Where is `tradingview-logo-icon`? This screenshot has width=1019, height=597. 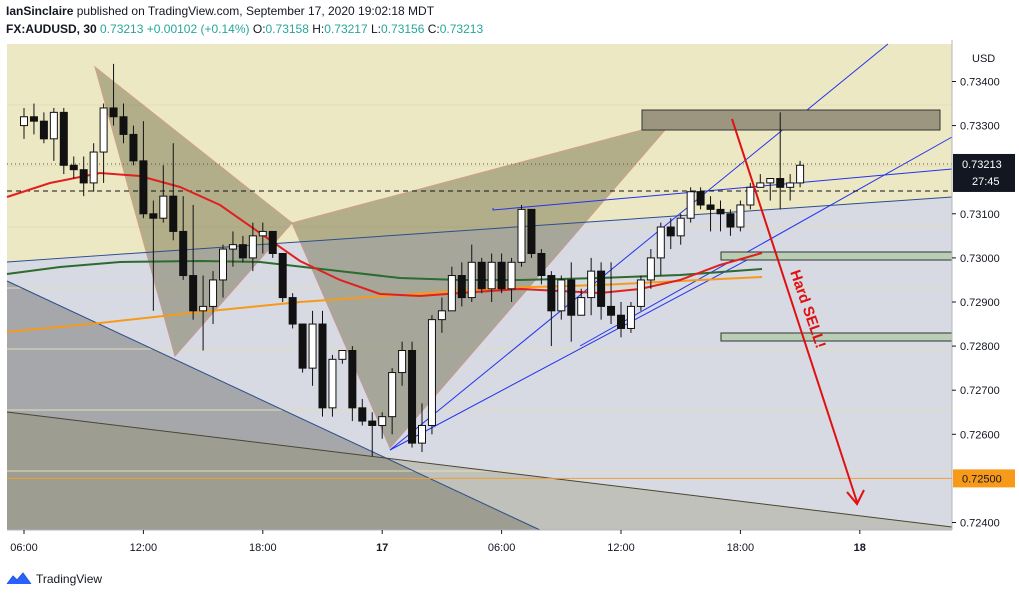
tradingview-logo-icon is located at coordinates (19, 578).